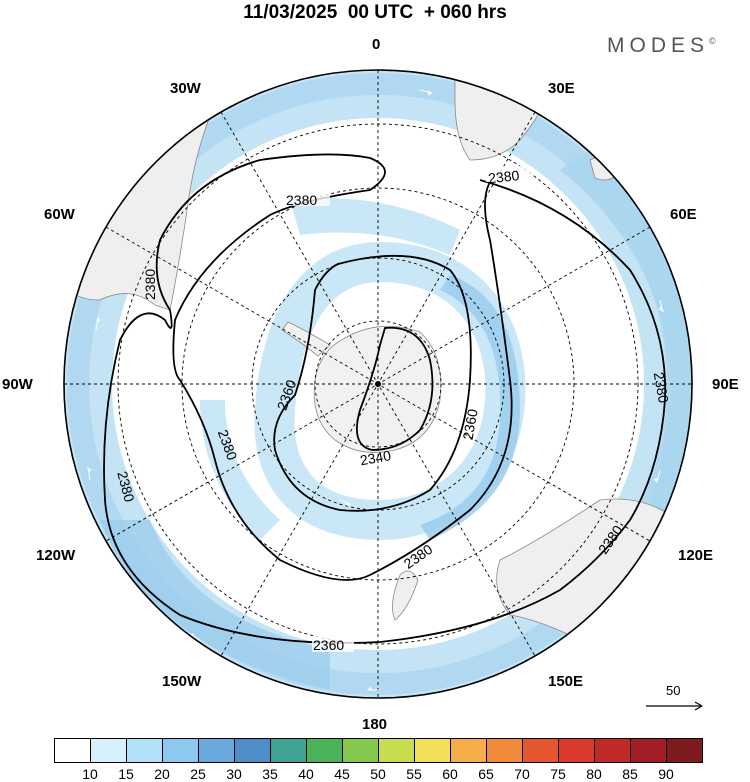 This screenshot has width=750, height=782. I want to click on lon-label-150e: 150E, so click(566, 681).